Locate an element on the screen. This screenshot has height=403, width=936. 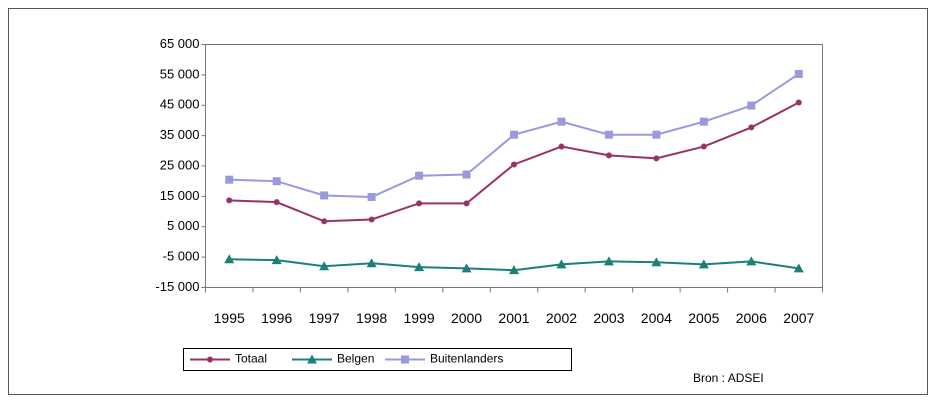
x-tick-label: 1996 is located at coordinates (276, 318).